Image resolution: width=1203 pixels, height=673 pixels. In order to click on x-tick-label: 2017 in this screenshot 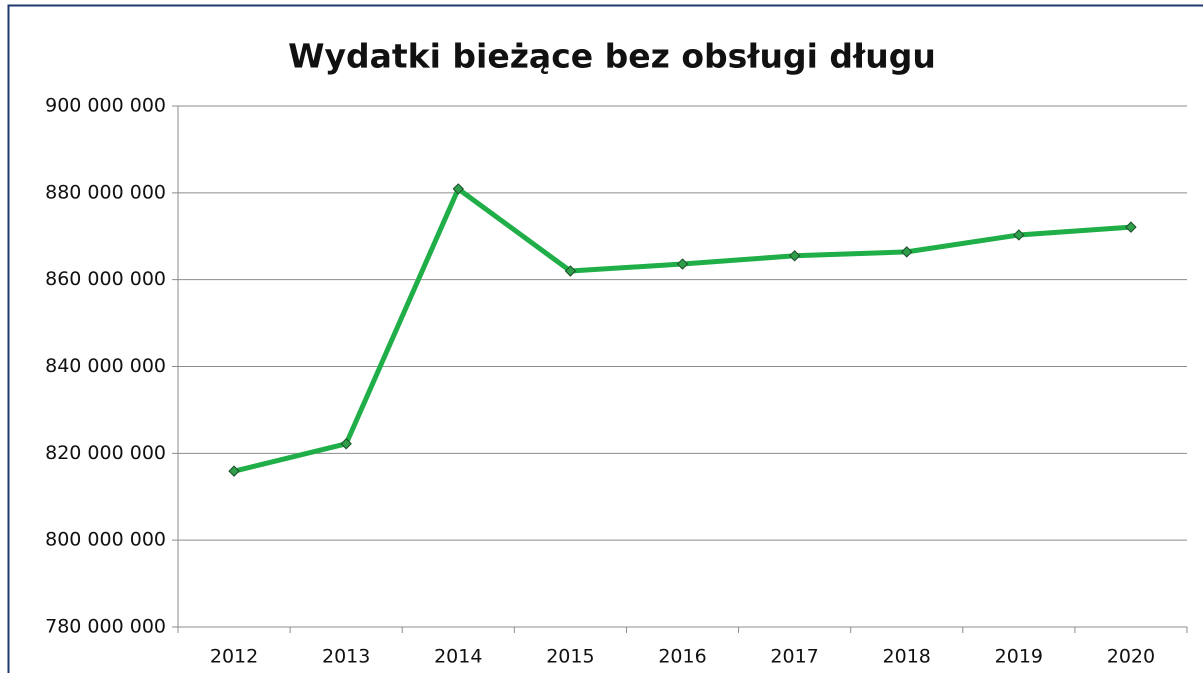, I will do `click(794, 657)`.